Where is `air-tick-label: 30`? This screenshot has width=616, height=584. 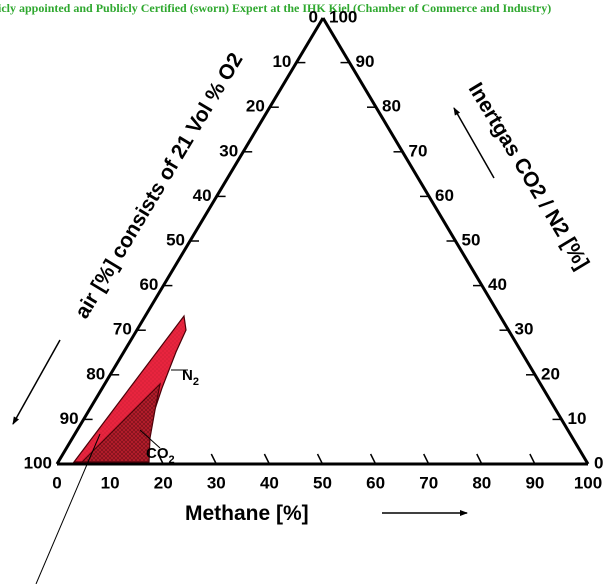
air-tick-label: 30 is located at coordinates (228, 150).